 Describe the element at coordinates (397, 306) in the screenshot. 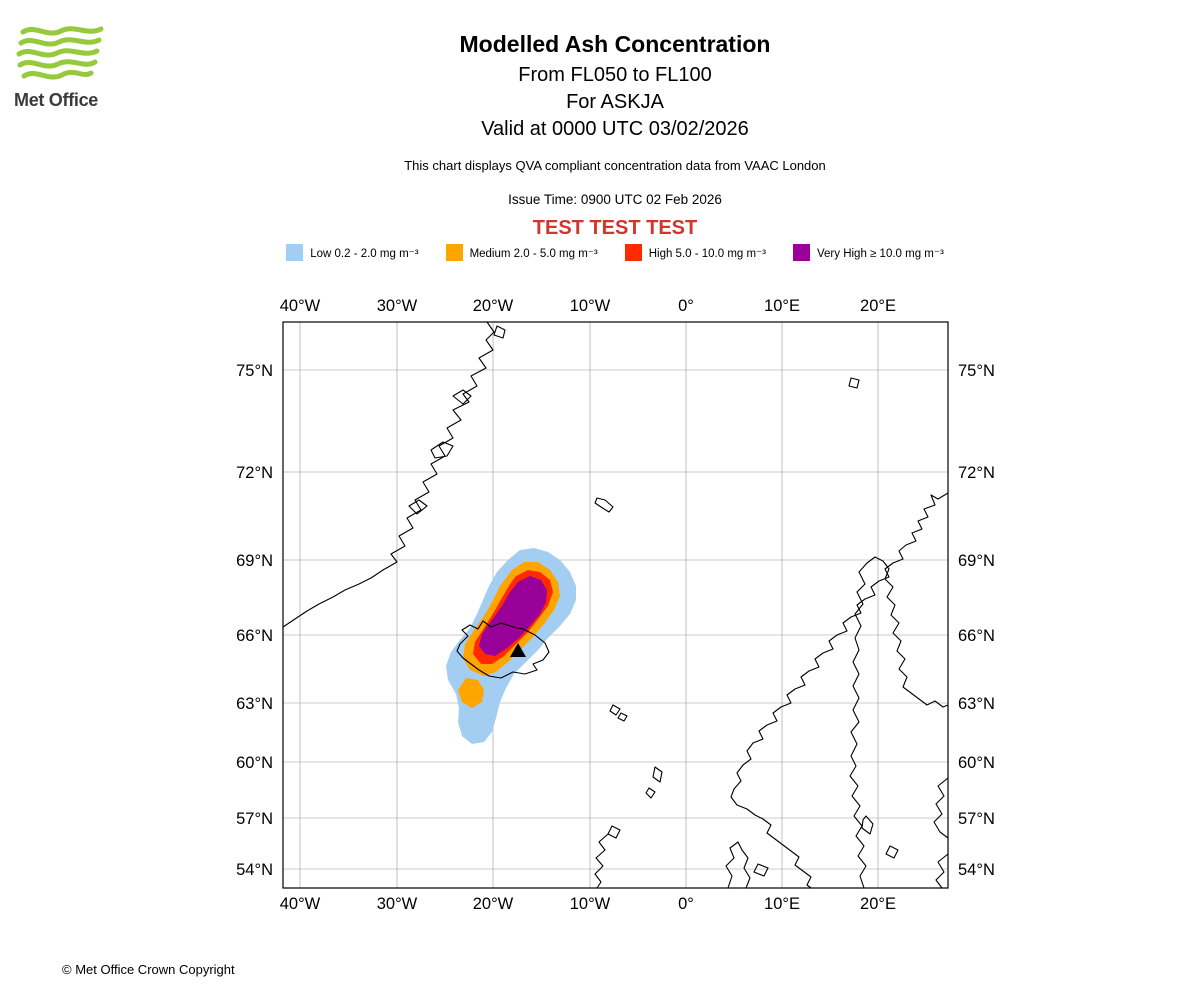

I see `lon-label-top: 30°W` at that location.